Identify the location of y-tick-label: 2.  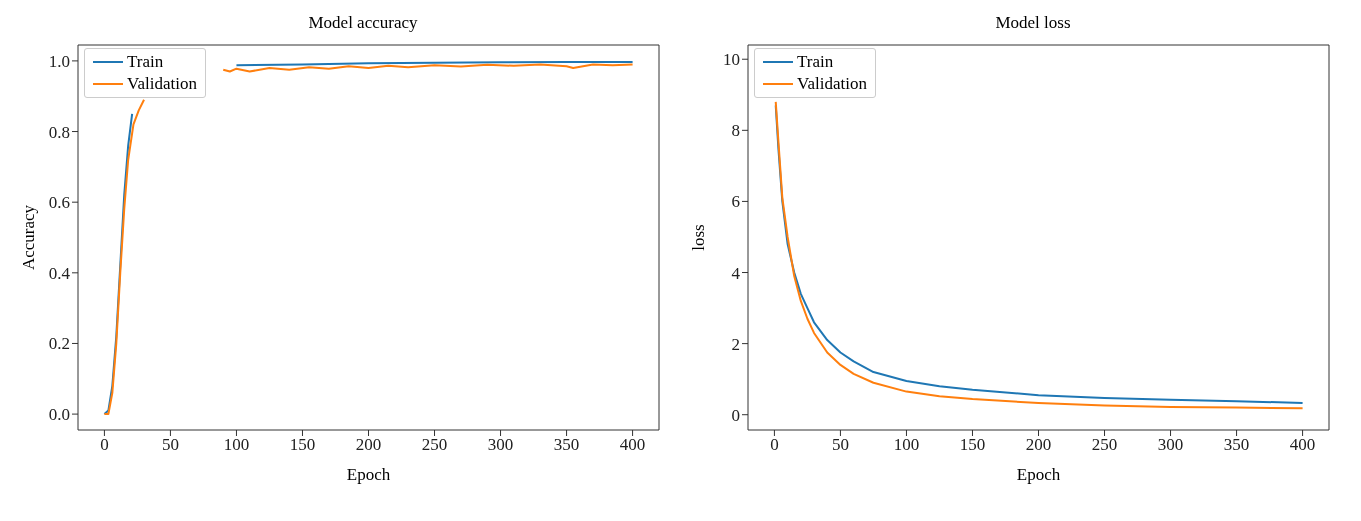
(735, 344).